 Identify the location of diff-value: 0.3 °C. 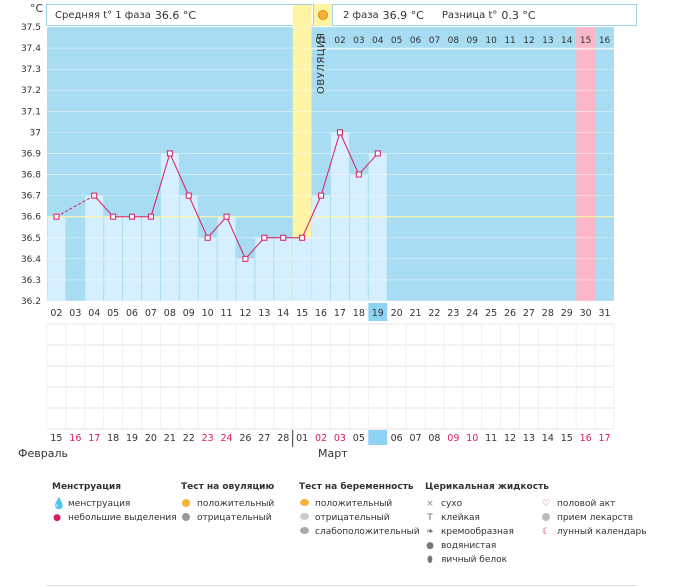
(518, 15).